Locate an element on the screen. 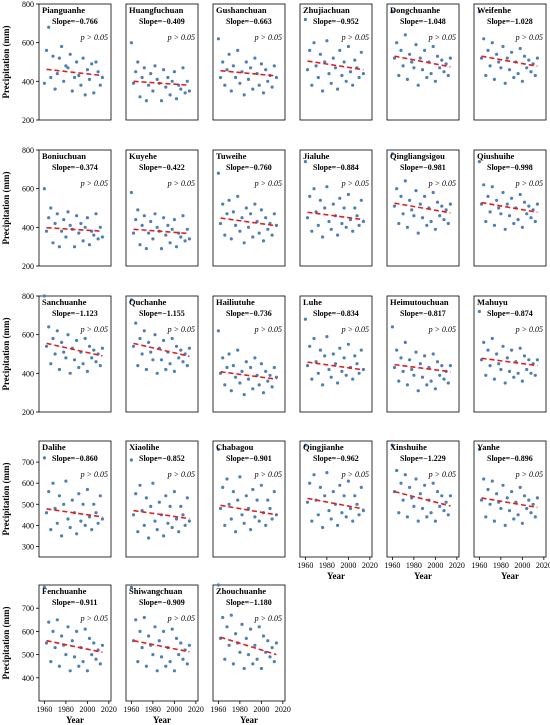 The height and width of the screenshot is (725, 550). x-axis-label: Year is located at coordinates (336, 576).